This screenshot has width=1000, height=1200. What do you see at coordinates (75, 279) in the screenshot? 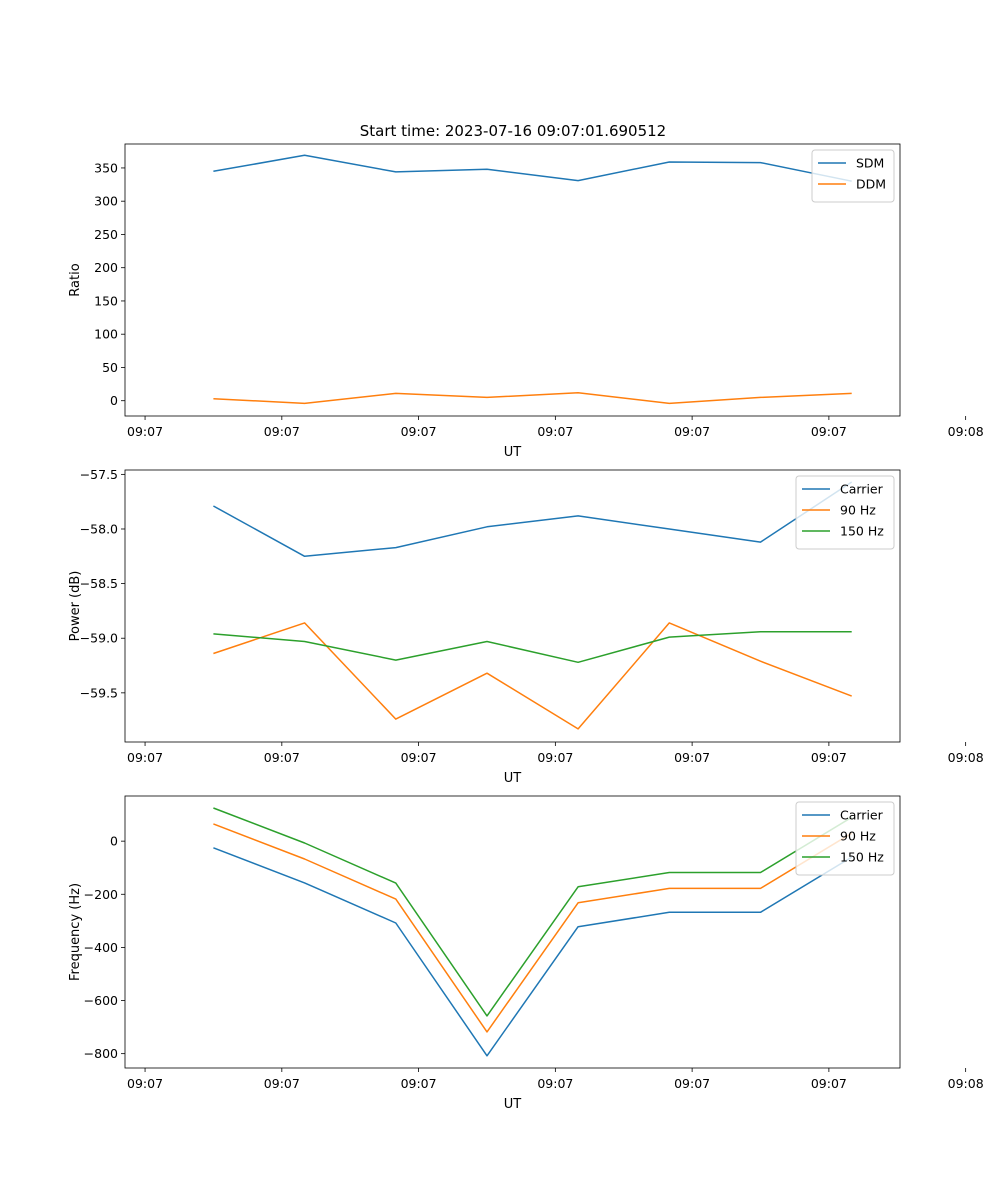
I see `y-axis-label: Ratio` at bounding box center [75, 279].